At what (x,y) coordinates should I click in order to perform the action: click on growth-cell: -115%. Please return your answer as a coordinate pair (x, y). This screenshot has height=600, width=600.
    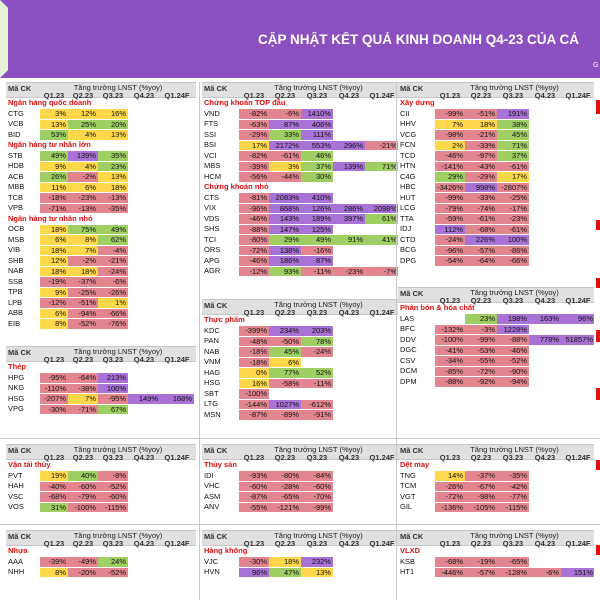
    Looking at the image, I should click on (113, 507).